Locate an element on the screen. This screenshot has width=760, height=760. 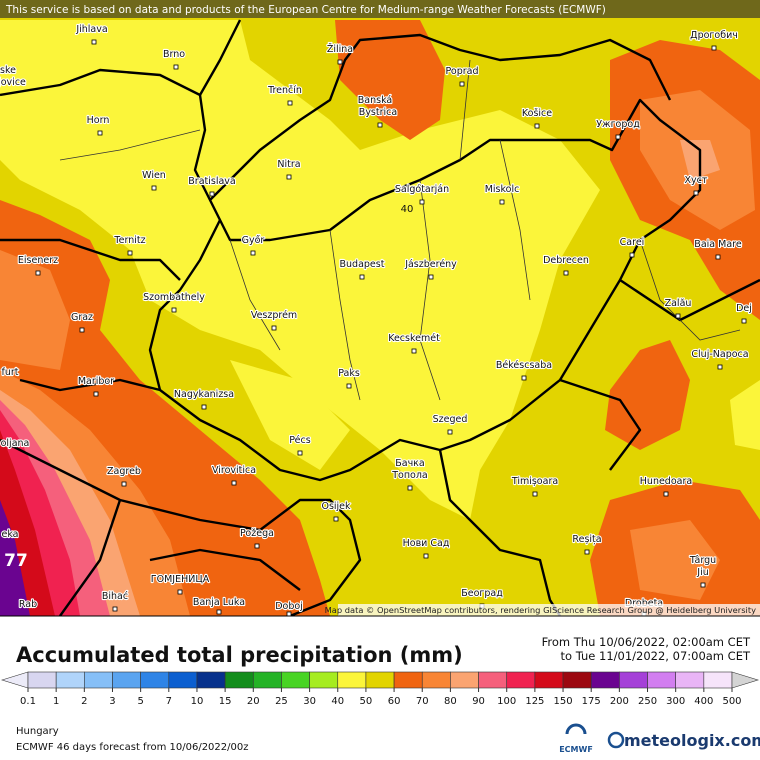
city-label: Debrecen is located at coordinates (566, 260).